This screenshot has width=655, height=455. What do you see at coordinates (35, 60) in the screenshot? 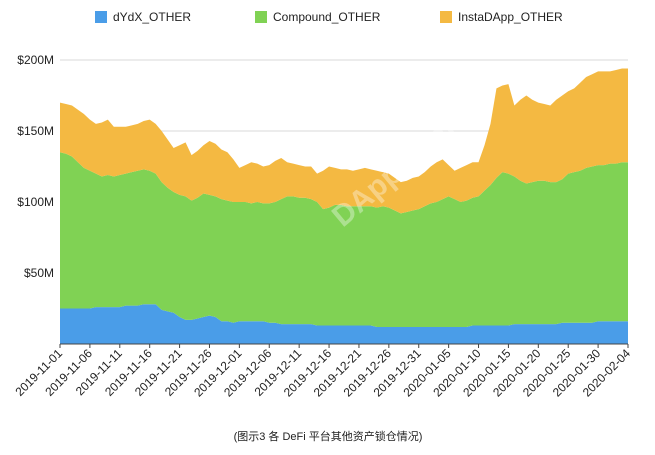
I see `y-tick-label: $200M` at bounding box center [35, 60].